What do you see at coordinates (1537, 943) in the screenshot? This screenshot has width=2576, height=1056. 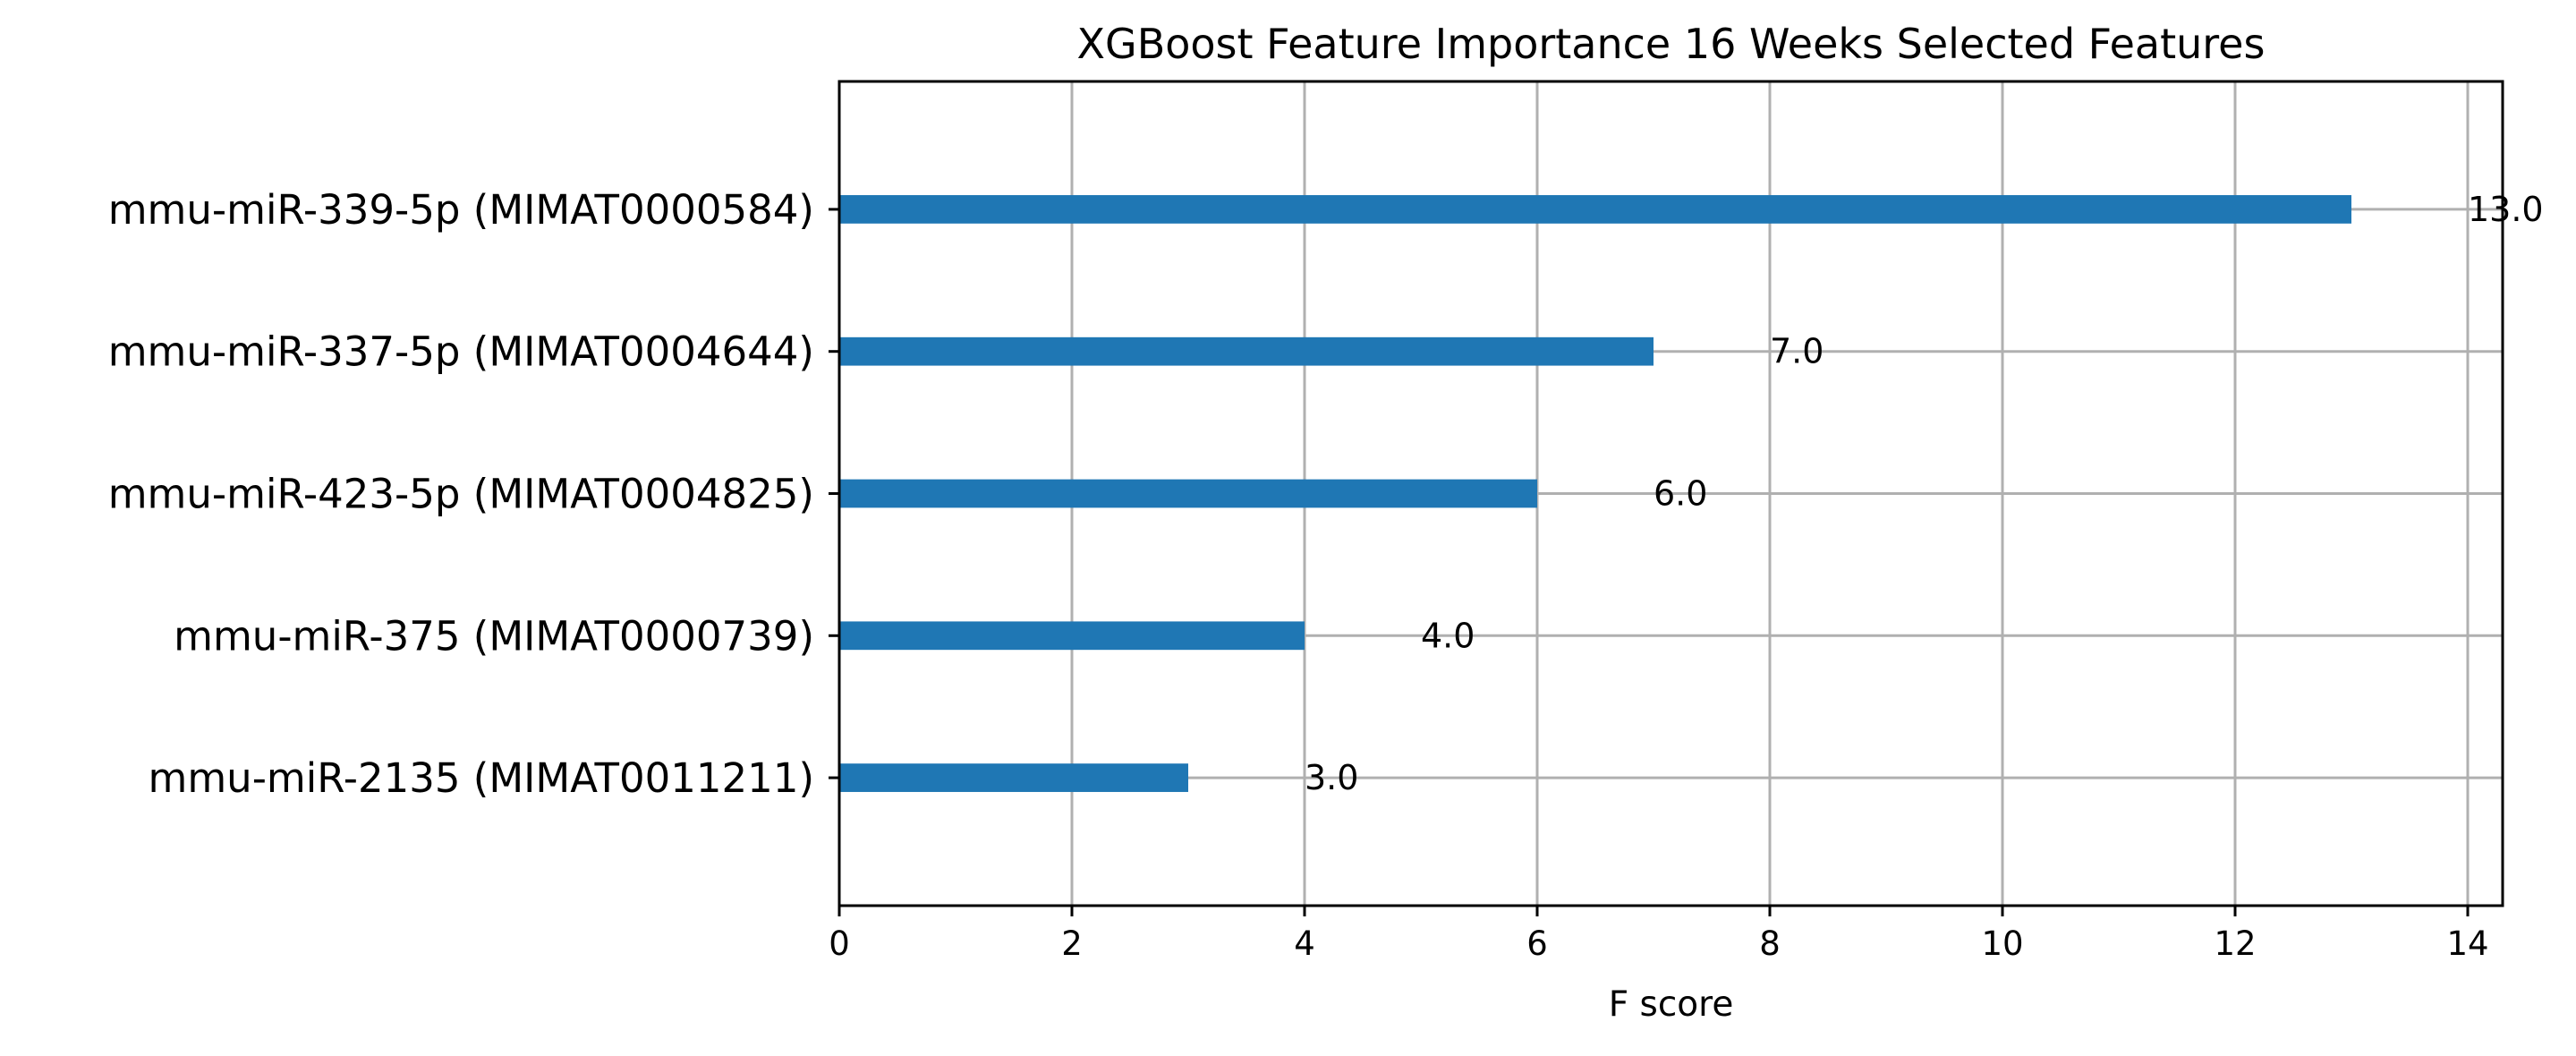 I see `x-tick-label: 6` at bounding box center [1537, 943].